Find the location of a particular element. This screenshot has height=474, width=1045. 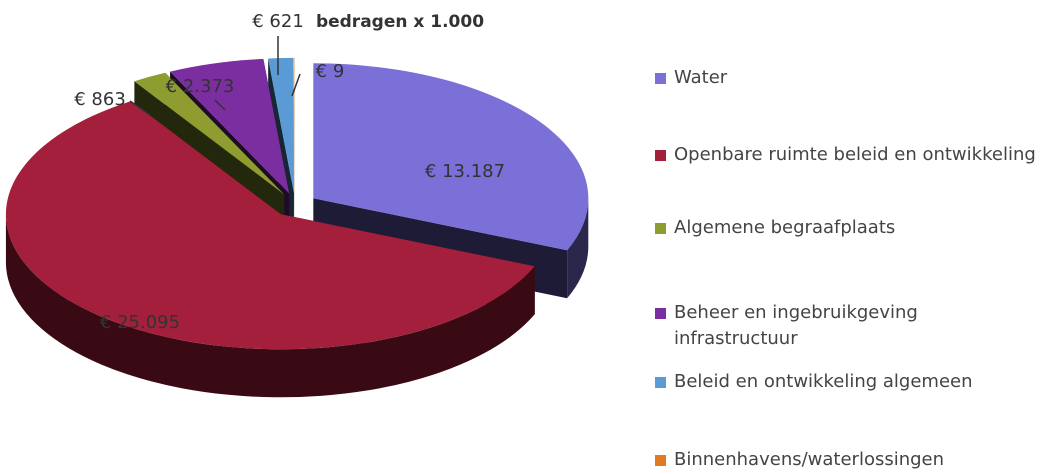

legend-item: Algemene begraafplaats is located at coordinates (847, 228).